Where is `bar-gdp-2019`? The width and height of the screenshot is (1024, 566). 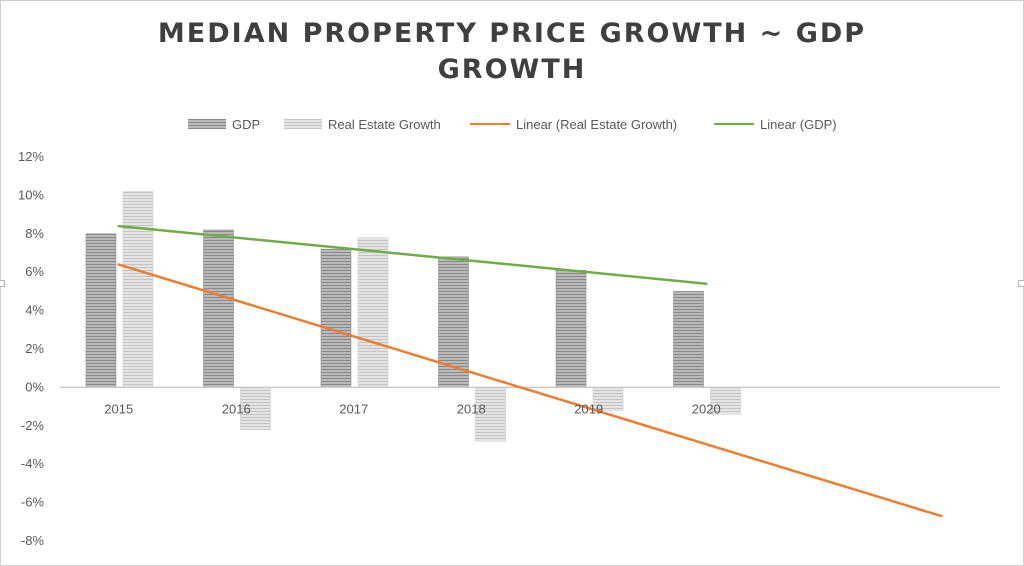 bar-gdp-2019 is located at coordinates (571, 328).